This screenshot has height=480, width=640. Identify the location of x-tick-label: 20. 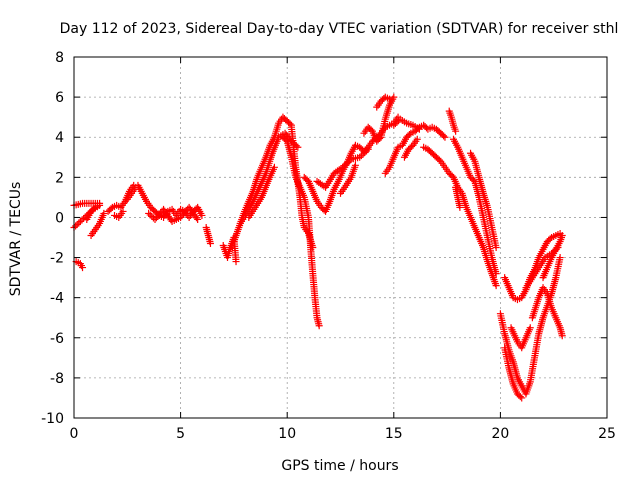
(500, 434).